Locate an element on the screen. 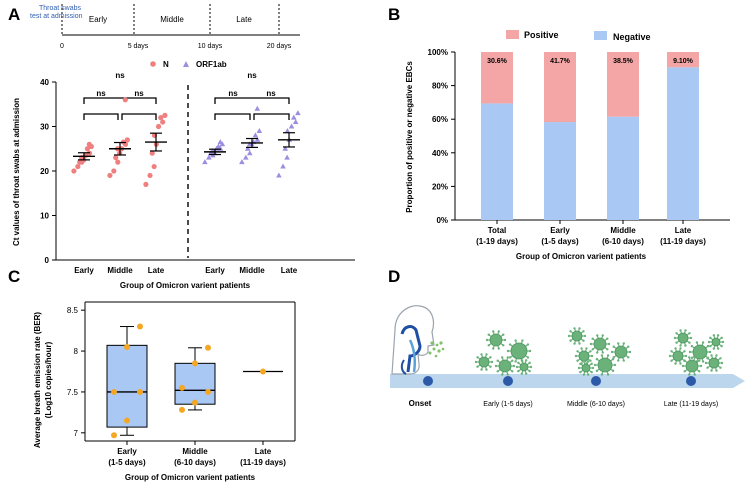 Image resolution: width=750 pixels, height=489 pixels. panel-c-category-range: (6-10 days) is located at coordinates (195, 462).